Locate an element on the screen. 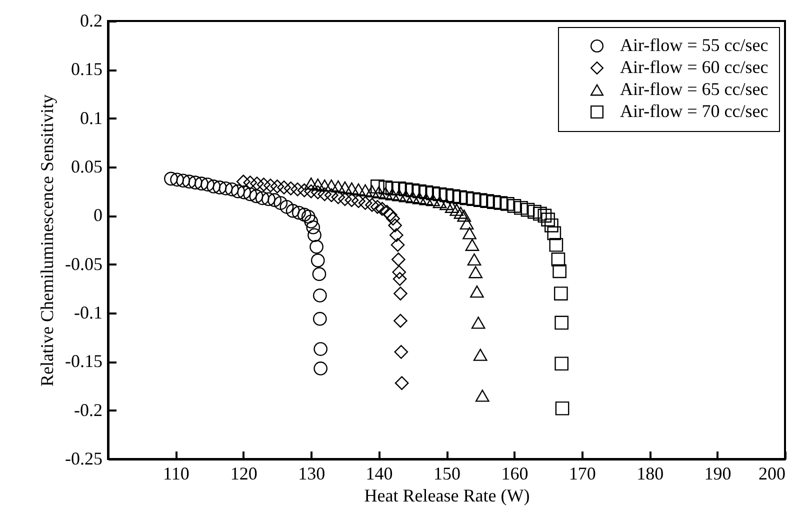  legend-label: Air-flow = 70 cc/sec is located at coordinates (694, 111).